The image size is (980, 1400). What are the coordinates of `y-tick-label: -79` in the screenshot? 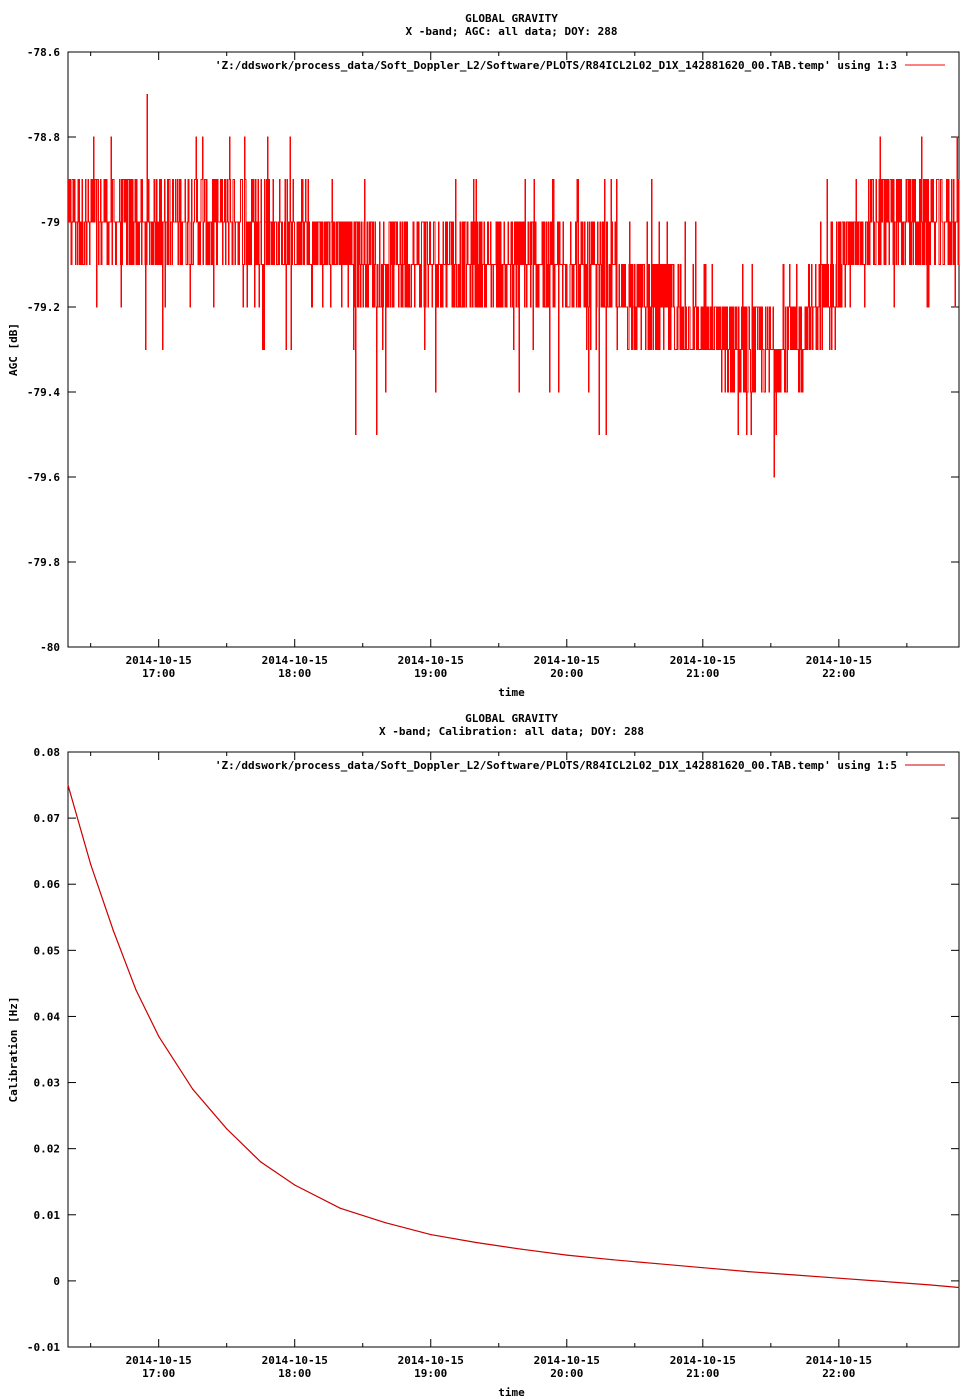 It's located at (50, 222).